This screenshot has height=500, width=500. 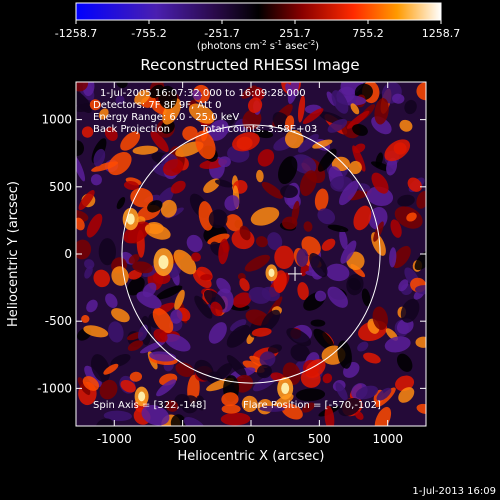 I want to click on y-axis-label: Heliocentric Y (arcsec), so click(x=13, y=254).